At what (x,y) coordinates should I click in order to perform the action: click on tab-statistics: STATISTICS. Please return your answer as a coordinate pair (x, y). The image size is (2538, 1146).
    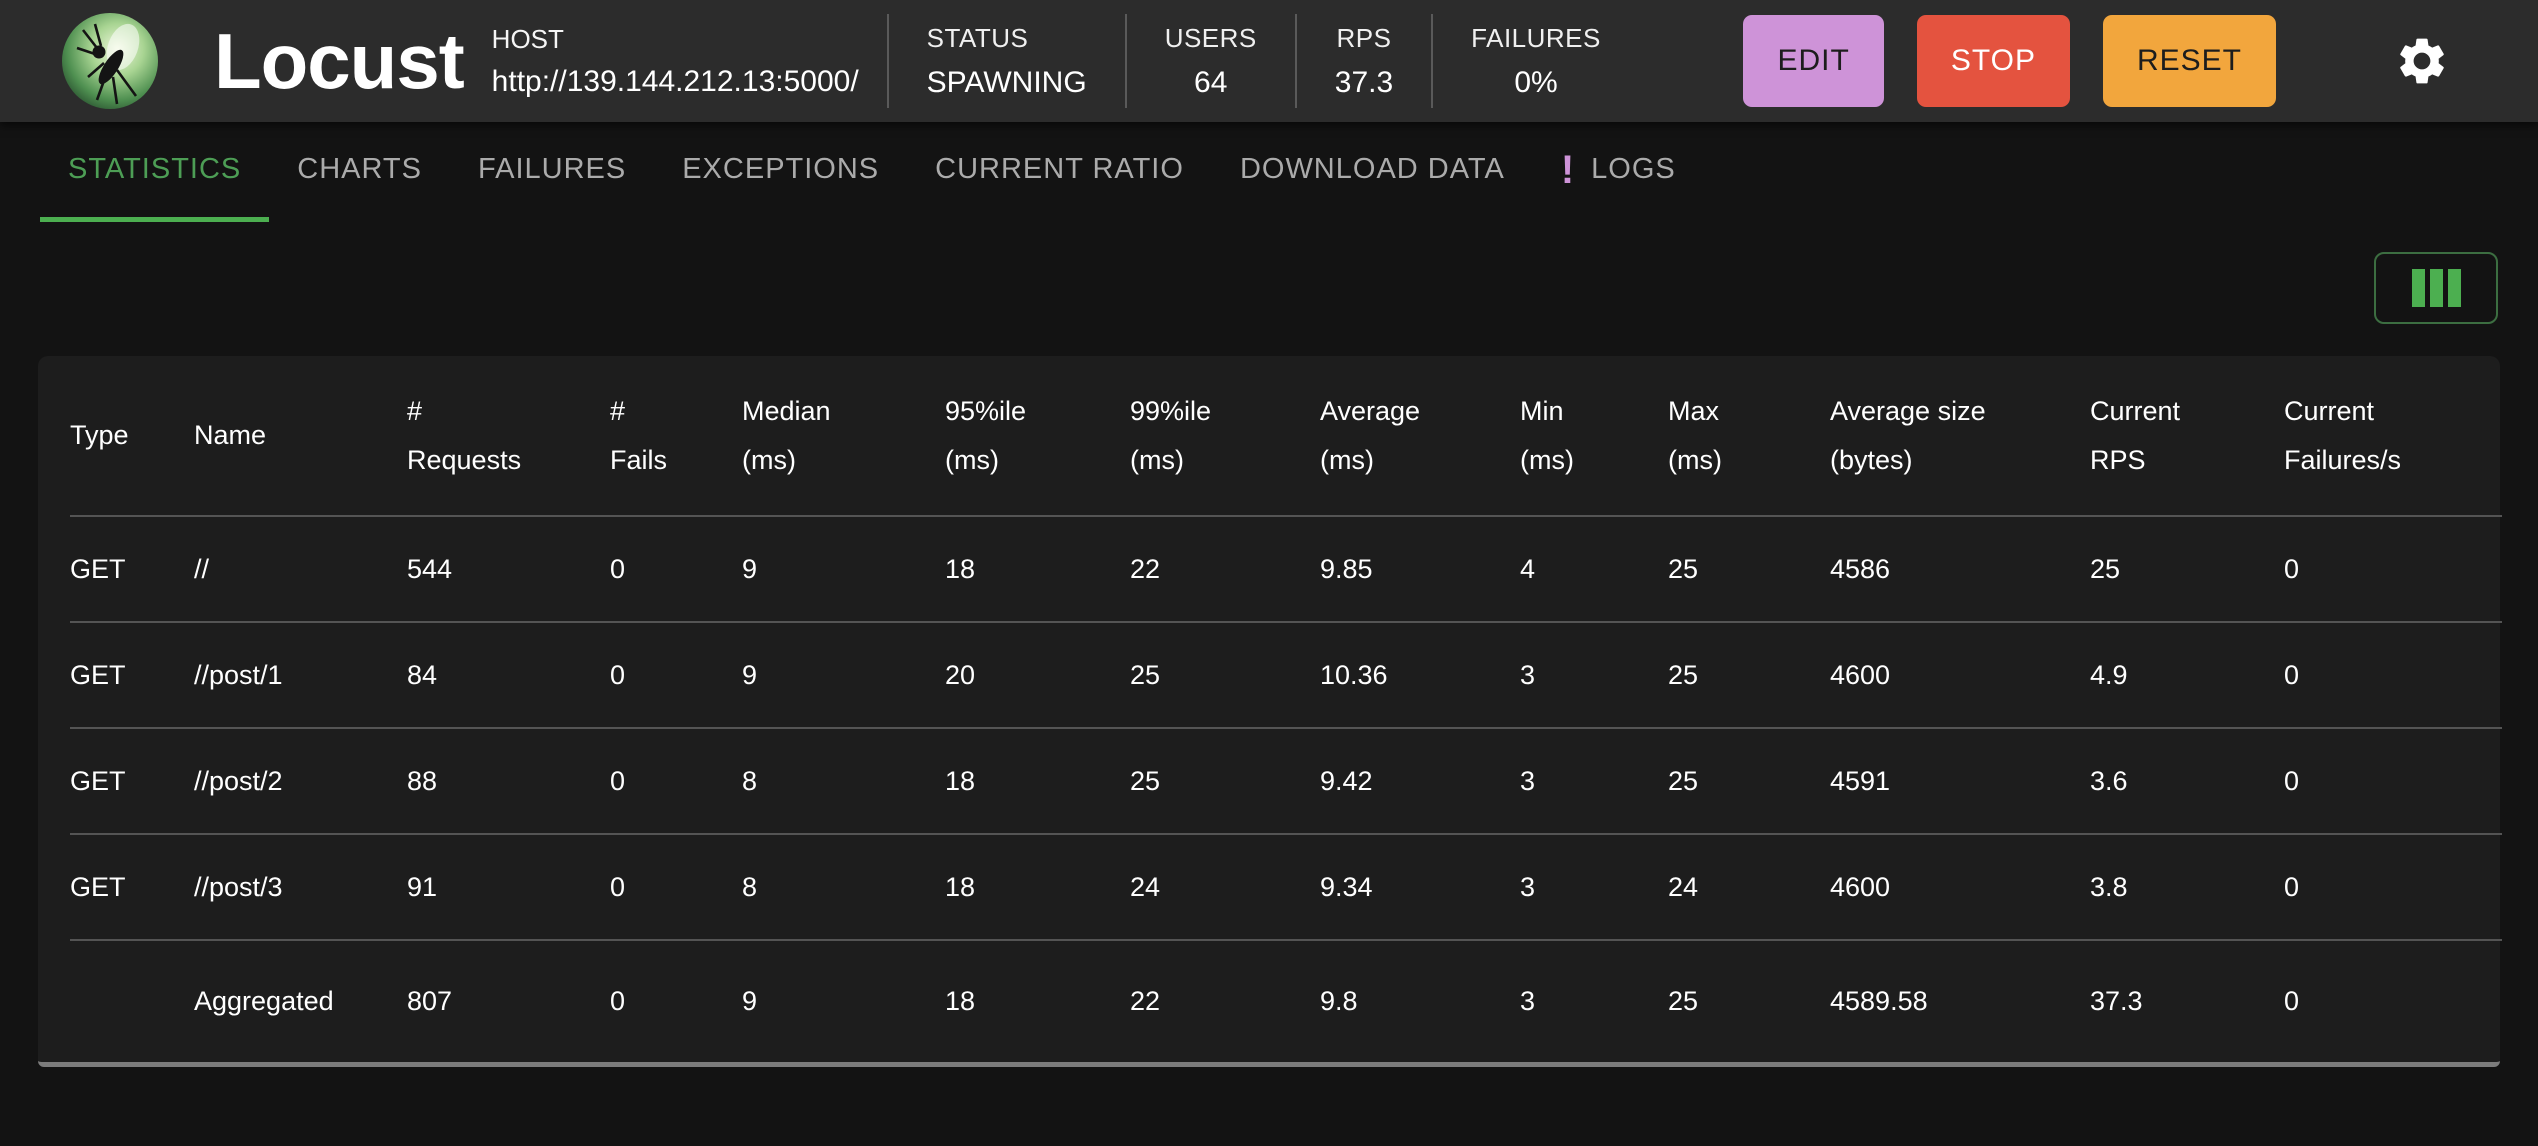
    Looking at the image, I should click on (155, 172).